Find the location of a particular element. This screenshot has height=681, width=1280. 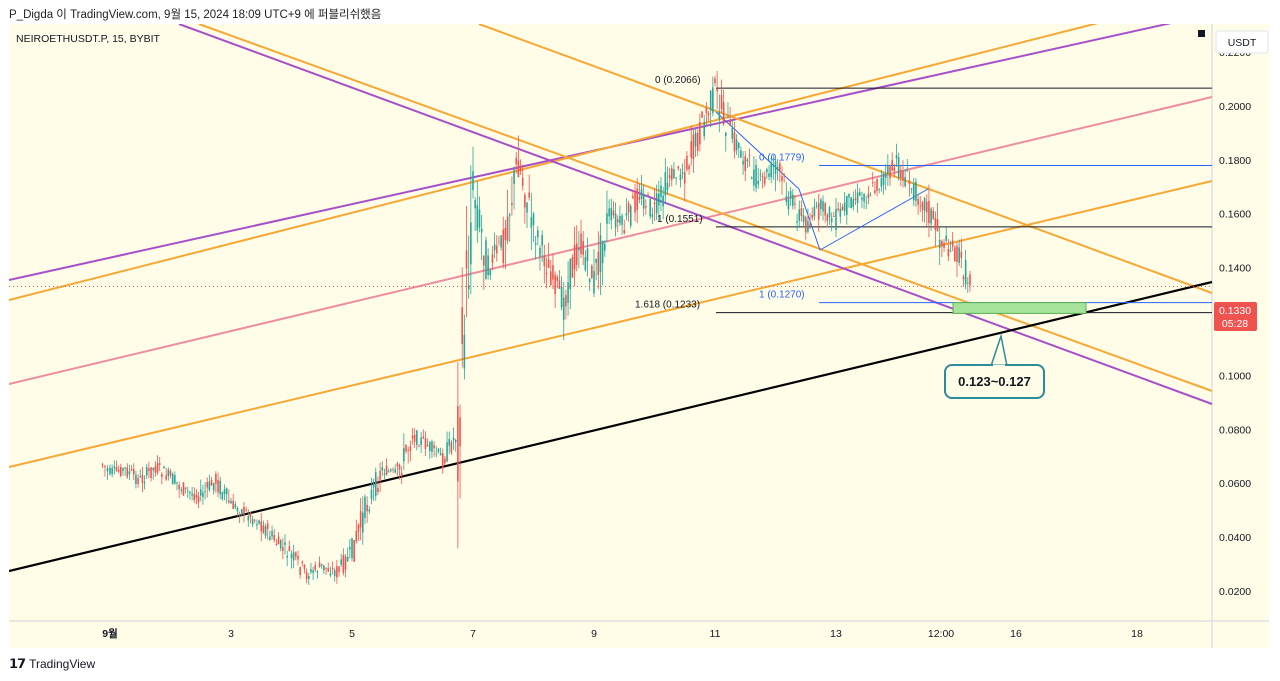

target-zone-callout: 0.123~0.127 is located at coordinates (994, 366).